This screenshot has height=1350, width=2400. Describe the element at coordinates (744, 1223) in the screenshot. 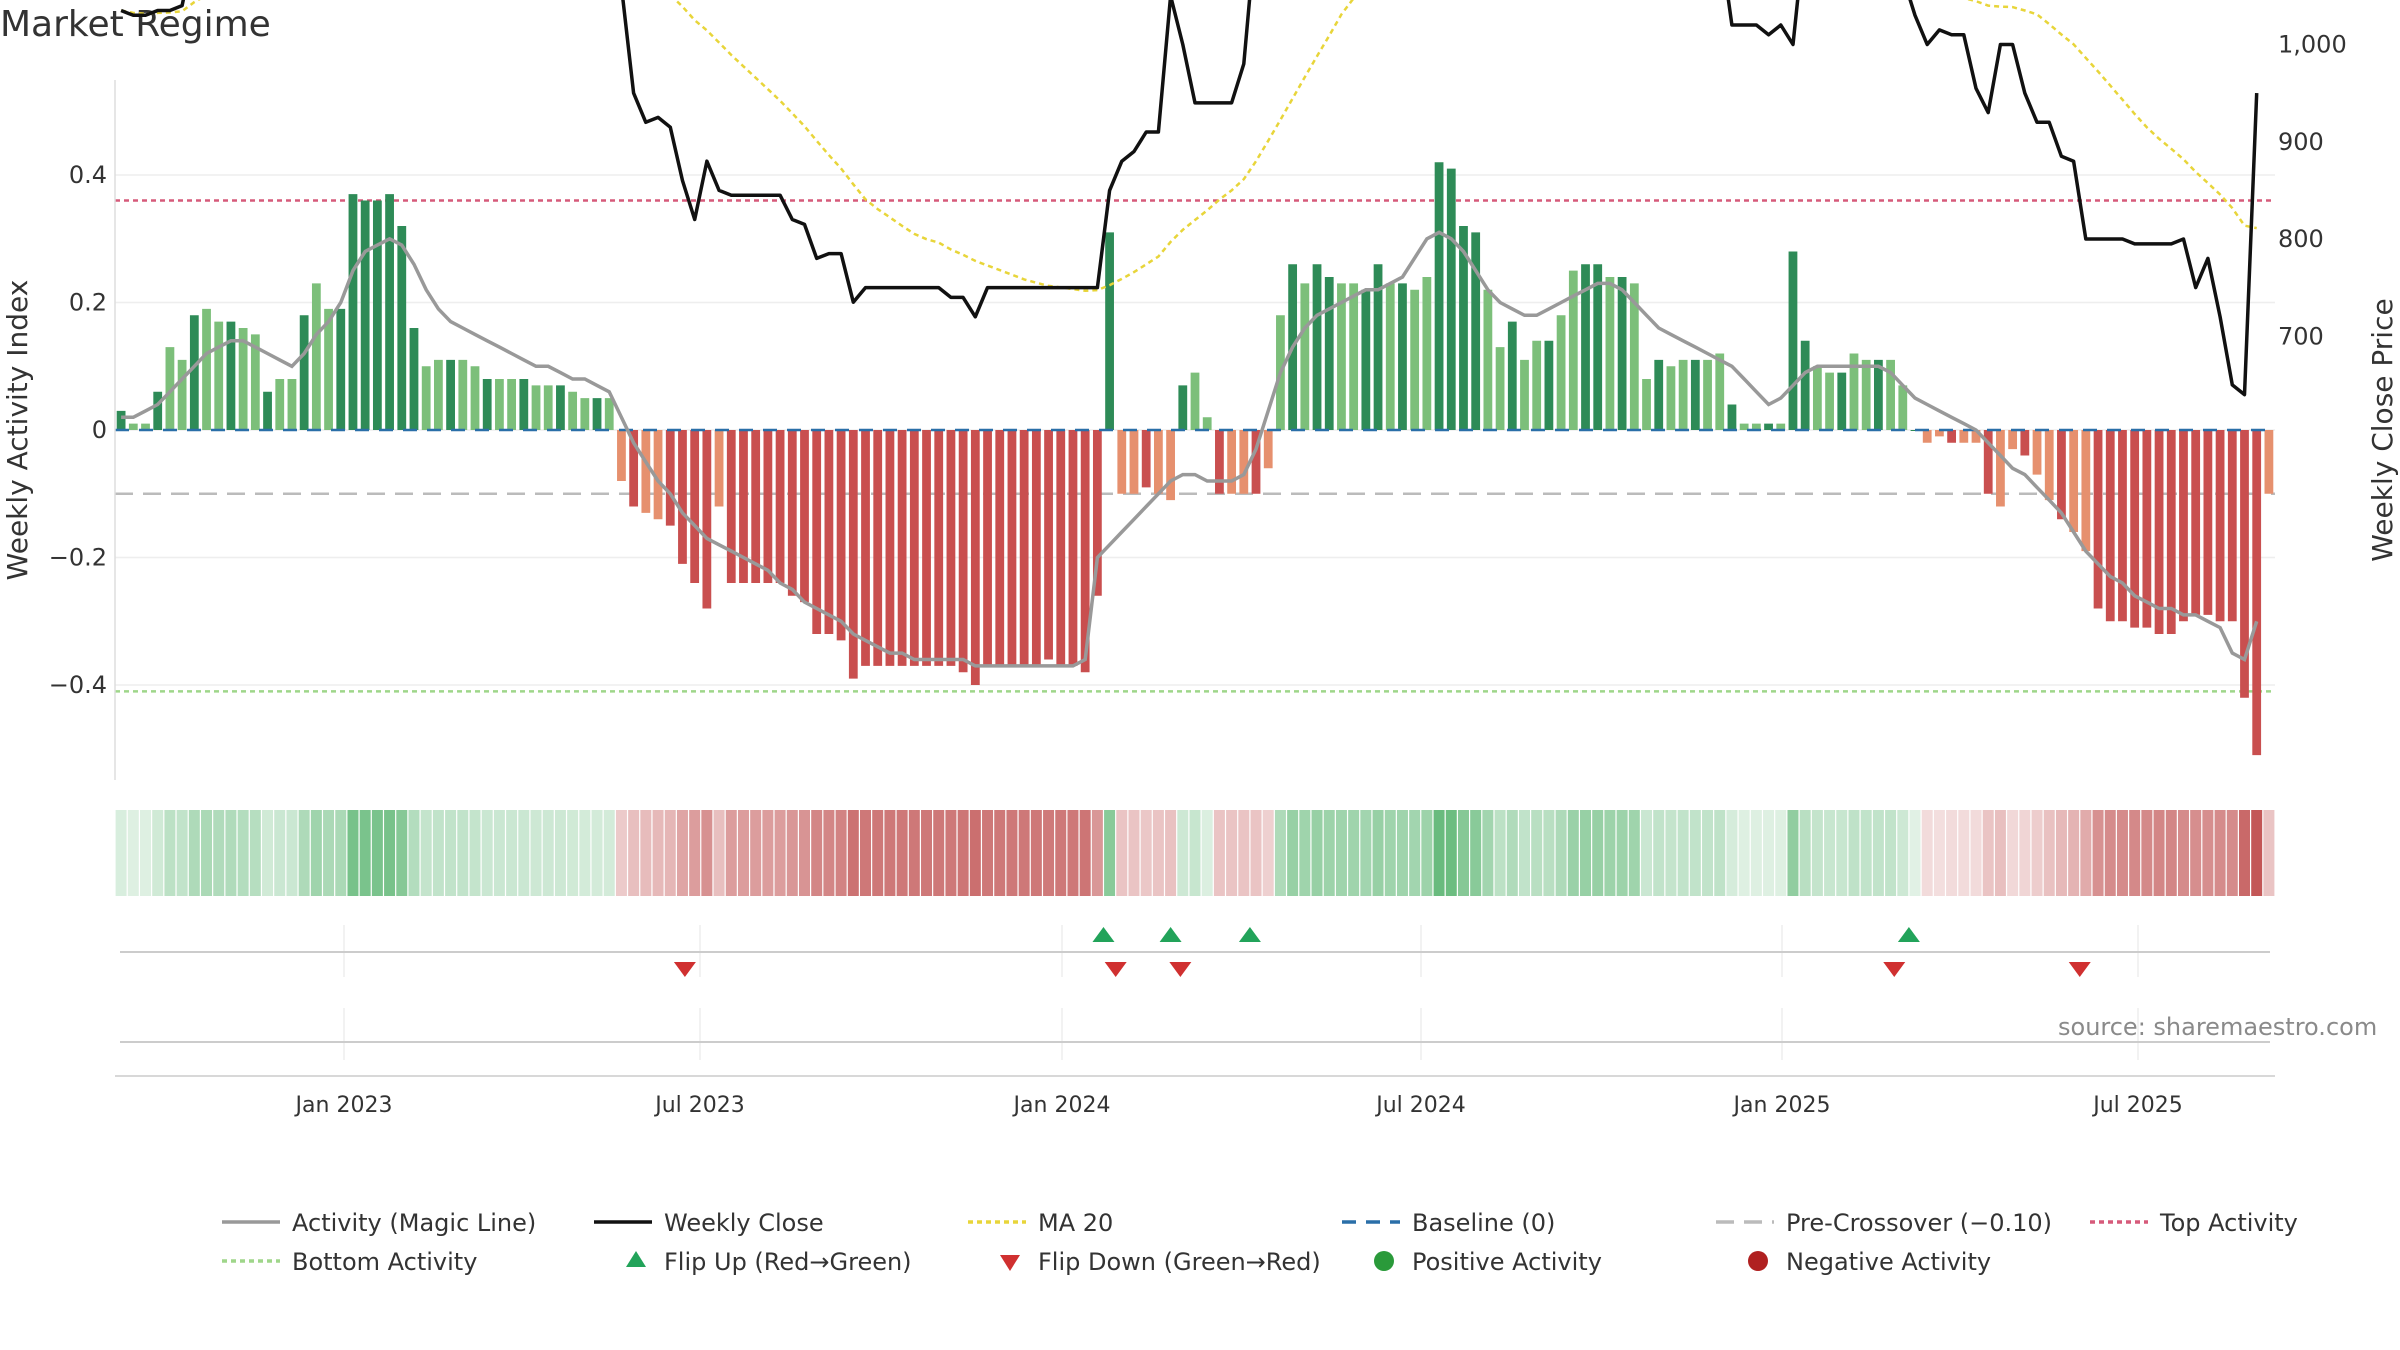

I see `legend-label: Weekly Close` at that location.